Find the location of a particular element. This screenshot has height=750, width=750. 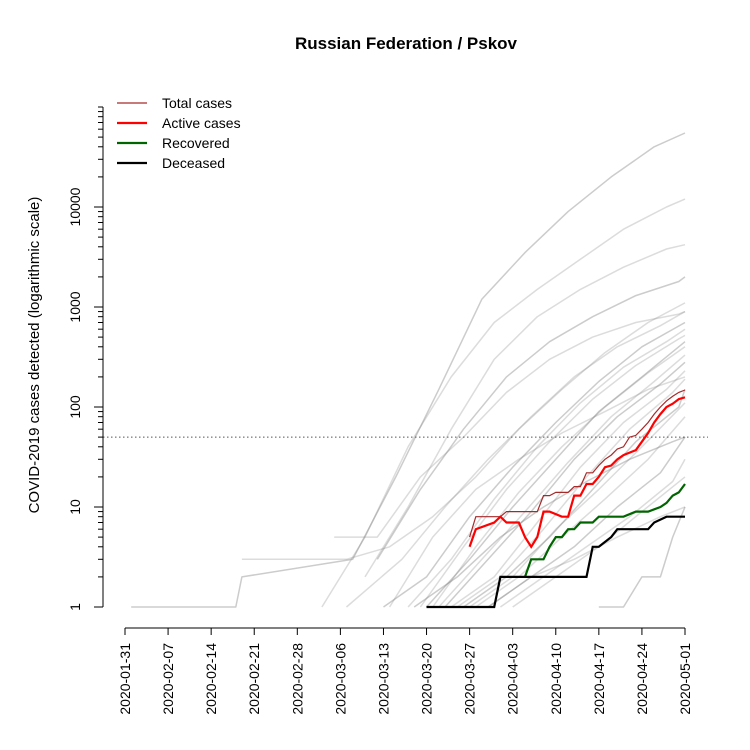

x-tick-label: 2020-02-07 is located at coordinates (168, 679).